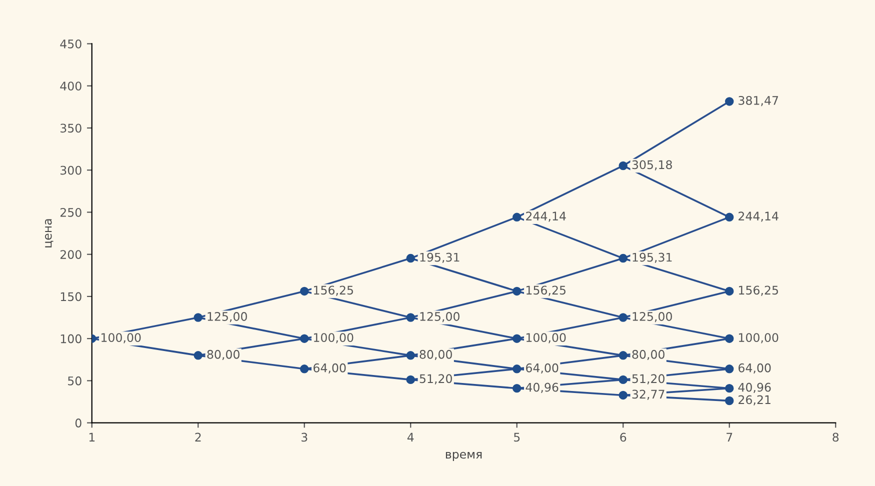 The width and height of the screenshot is (875, 486). What do you see at coordinates (71, 43) in the screenshot?
I see `y-tick-label: 450` at bounding box center [71, 43].